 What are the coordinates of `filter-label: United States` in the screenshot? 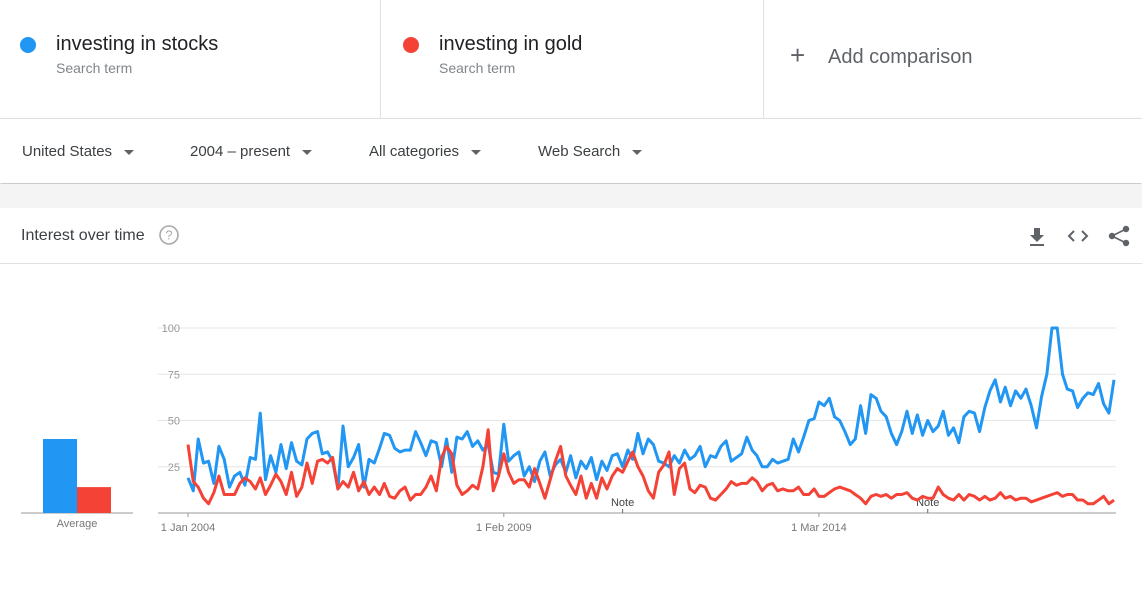 It's located at (67, 151).